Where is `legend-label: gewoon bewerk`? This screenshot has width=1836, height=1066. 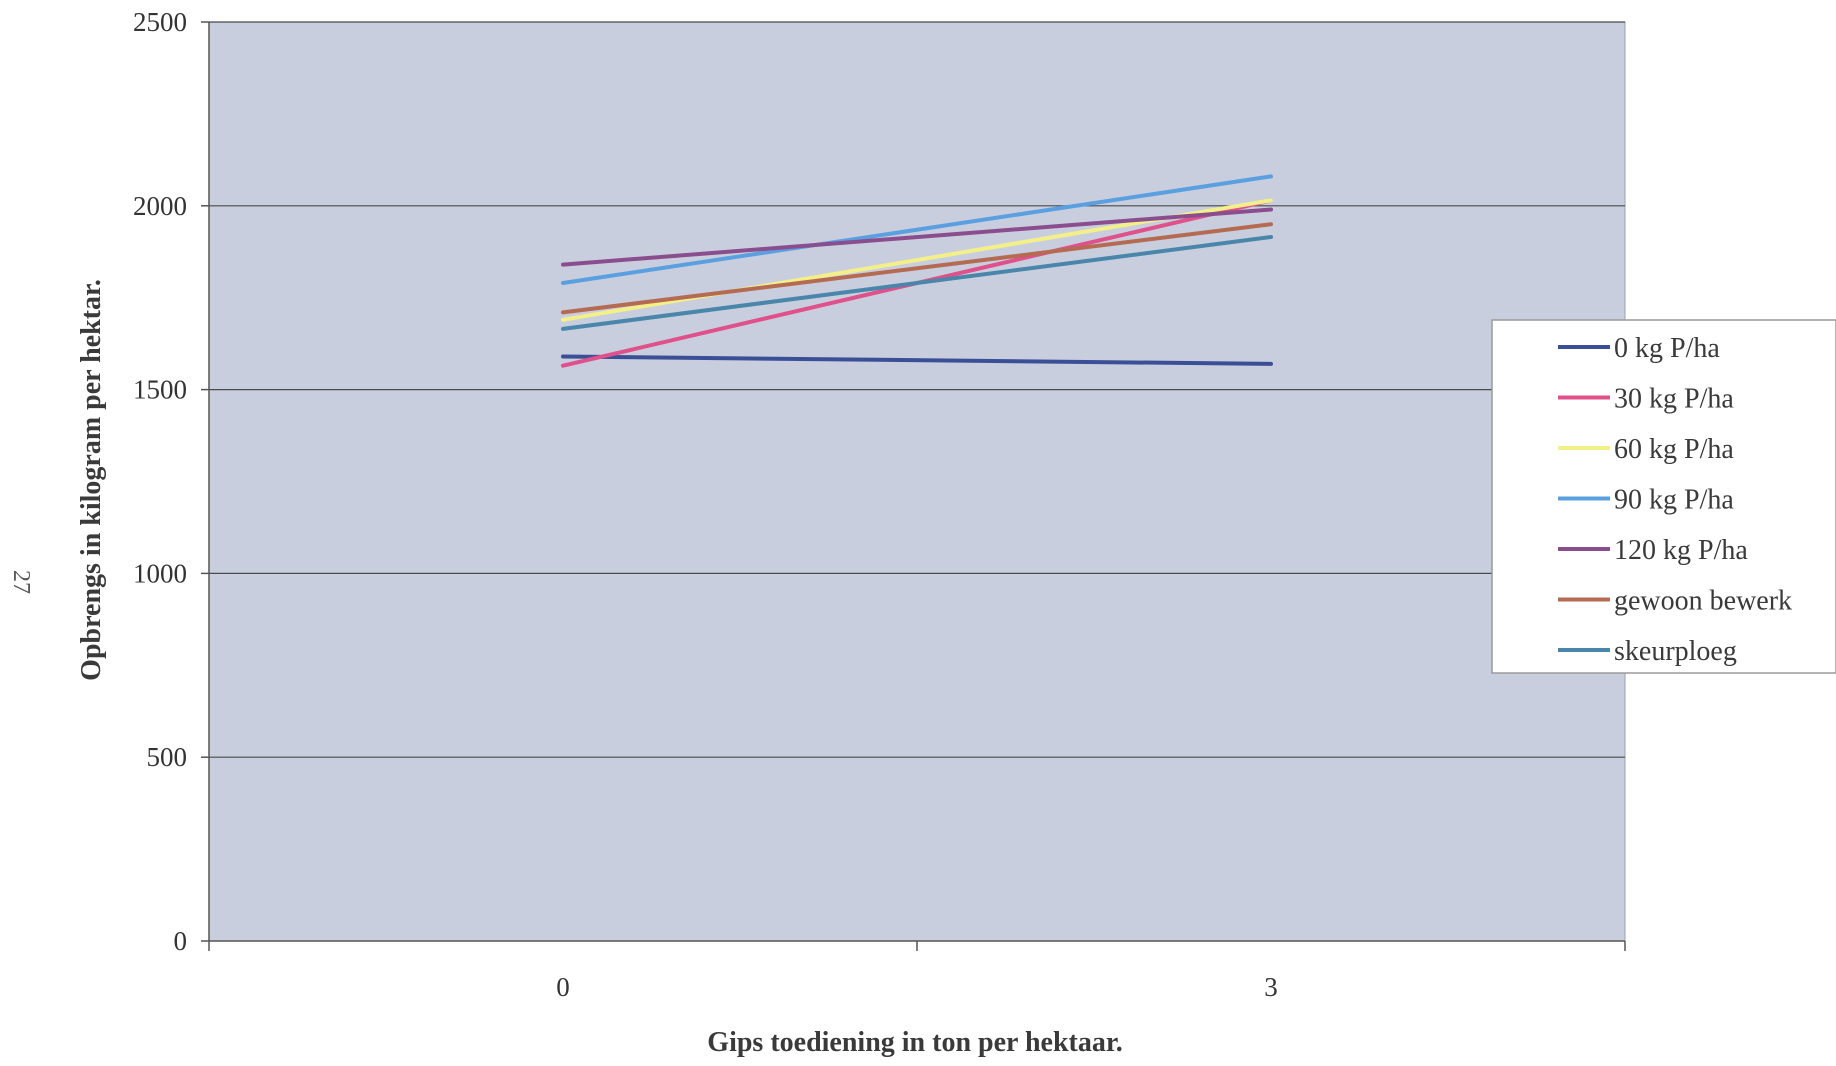
legend-label: gewoon bewerk is located at coordinates (1703, 601).